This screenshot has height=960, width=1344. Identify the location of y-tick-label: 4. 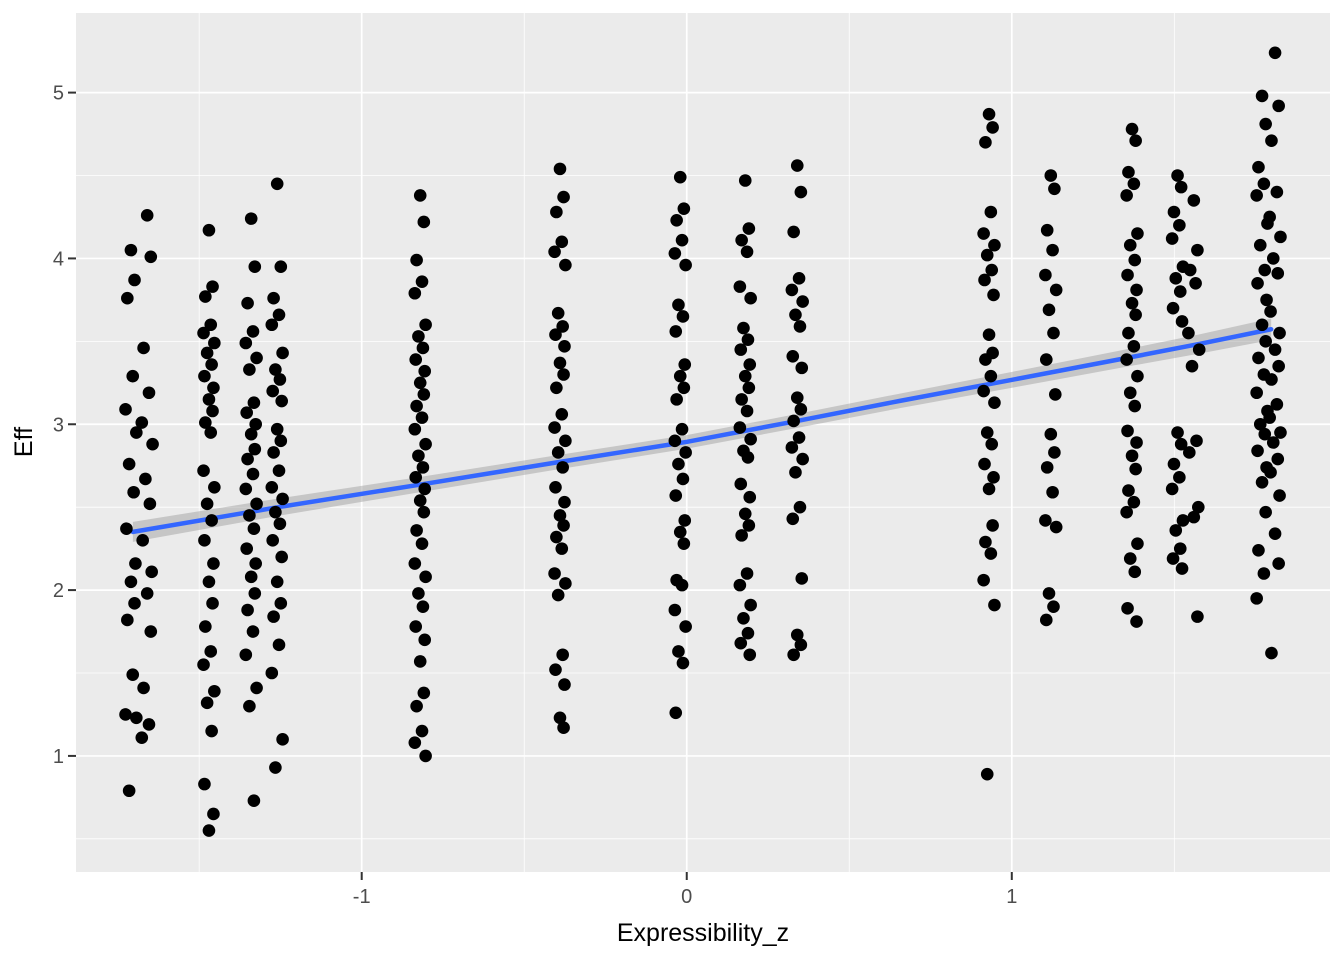
(58, 259).